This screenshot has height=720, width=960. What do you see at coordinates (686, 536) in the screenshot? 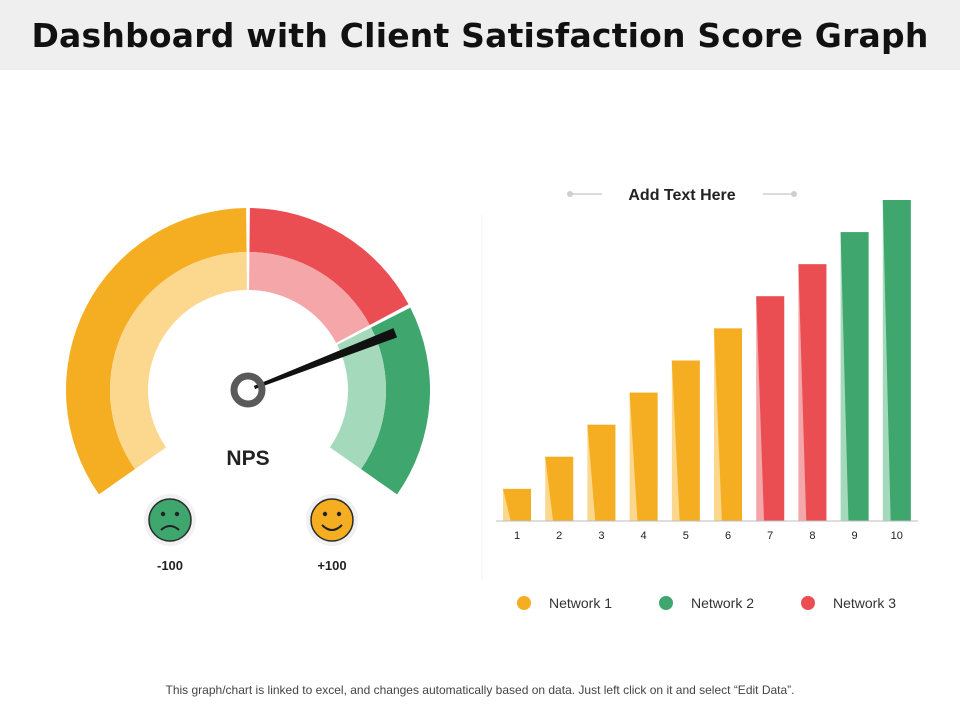
I see `x-tick-label: 5` at bounding box center [686, 536].